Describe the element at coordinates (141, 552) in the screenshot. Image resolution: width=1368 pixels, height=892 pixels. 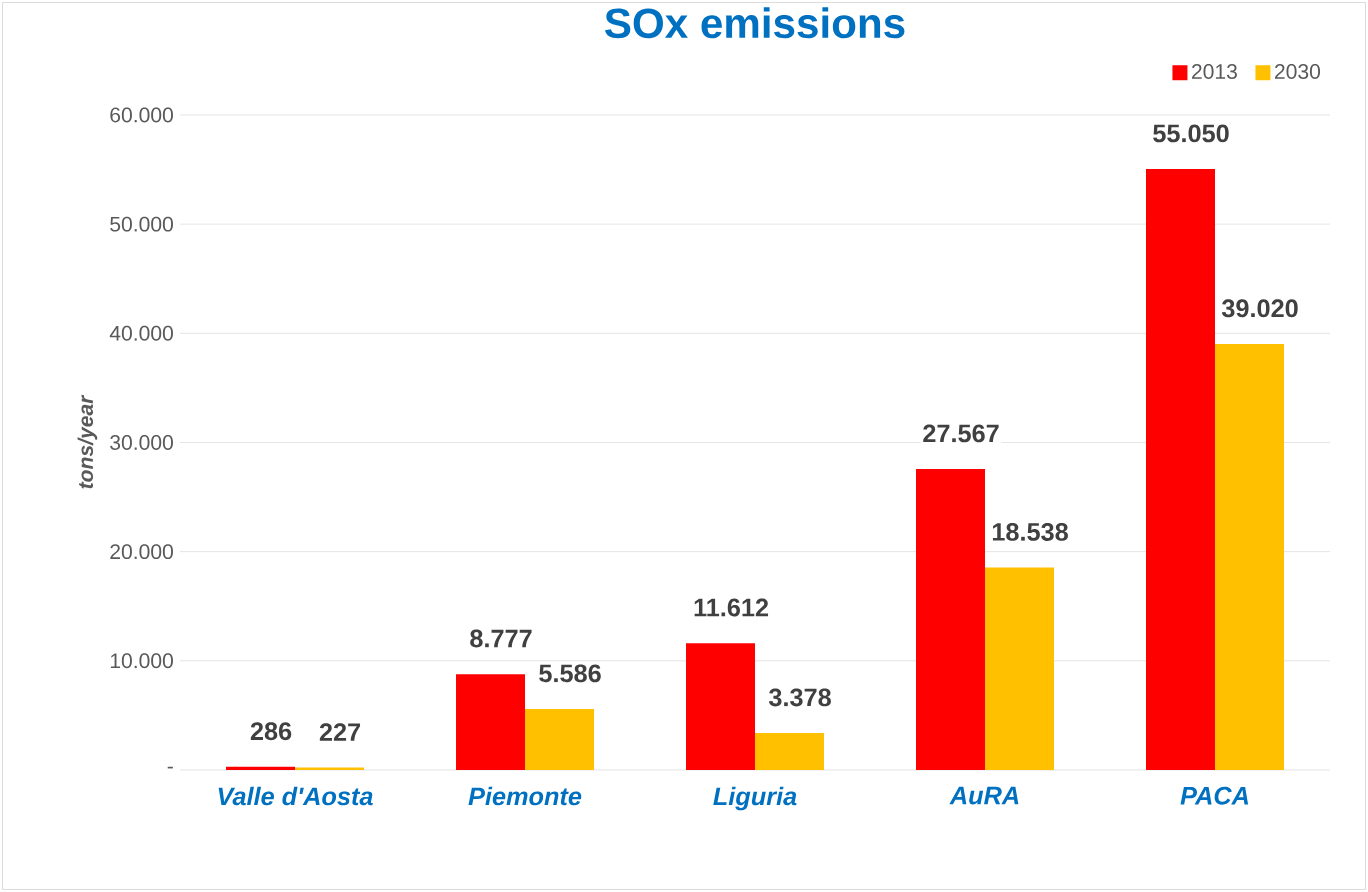
I see `y-tick-label: 20.000` at that location.